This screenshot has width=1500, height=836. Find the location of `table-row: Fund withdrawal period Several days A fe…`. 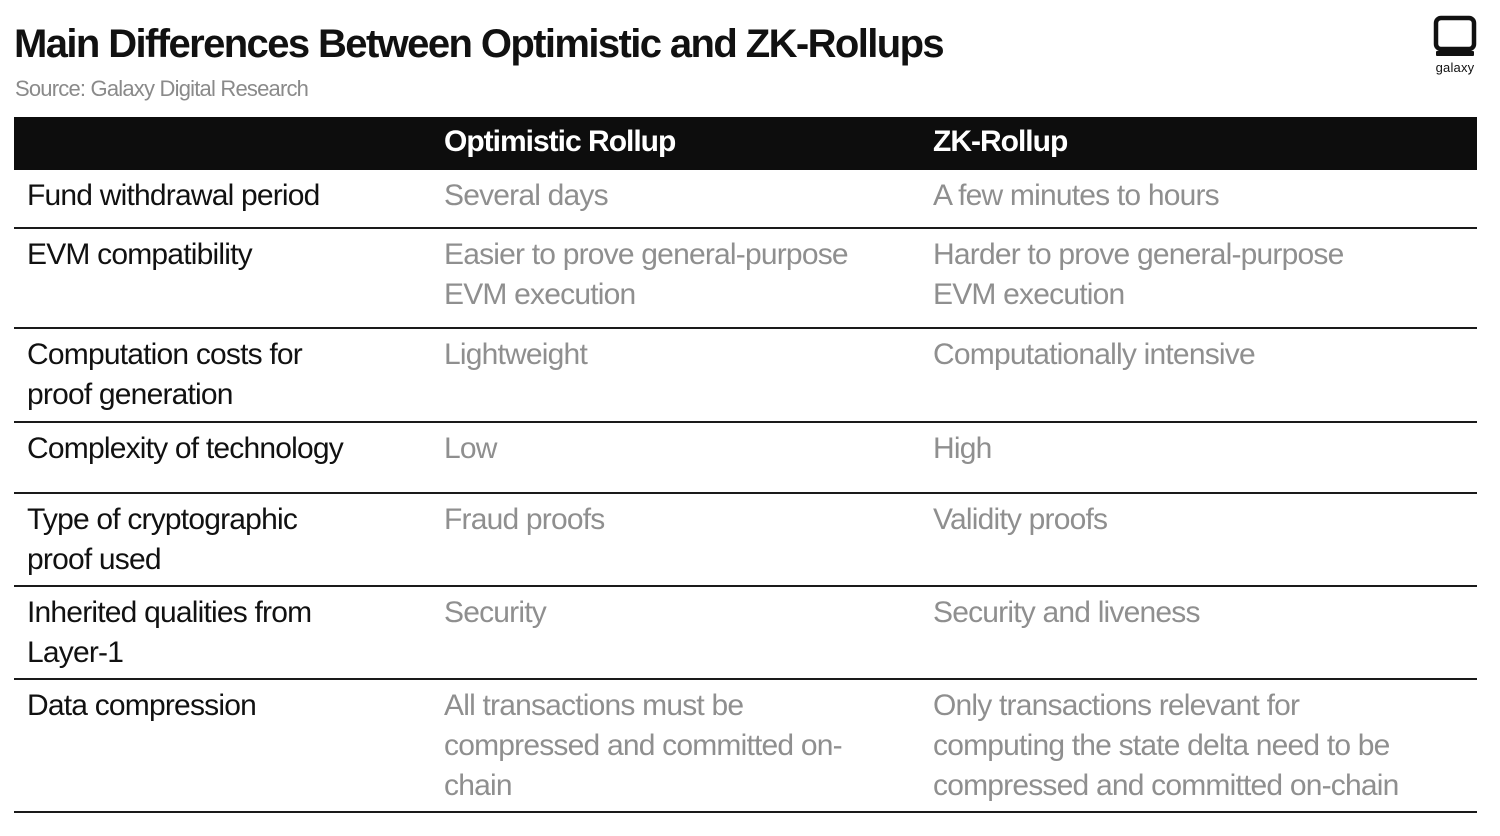

table-row: Fund withdrawal period Several days A fe… is located at coordinates (745, 199).